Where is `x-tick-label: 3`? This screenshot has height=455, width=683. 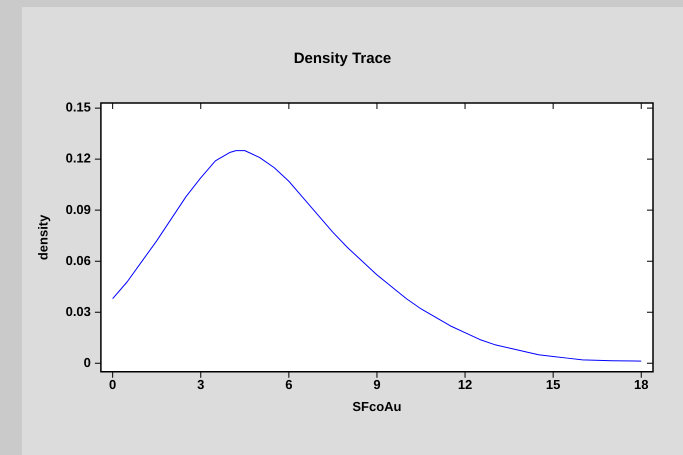 x-tick-label: 3 is located at coordinates (200, 384).